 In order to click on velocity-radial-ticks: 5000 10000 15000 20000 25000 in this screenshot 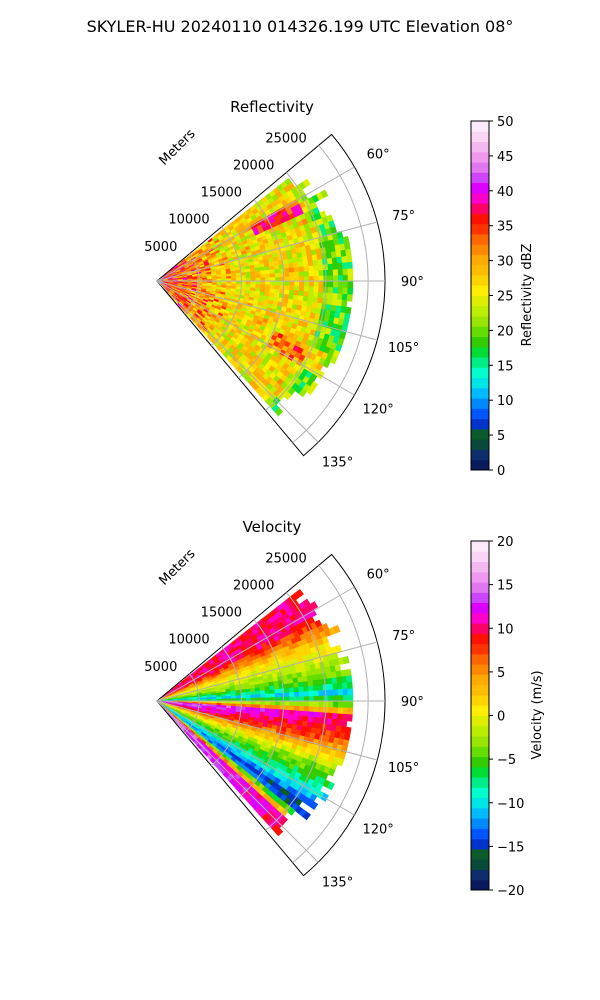, I will do `click(225, 613)`.